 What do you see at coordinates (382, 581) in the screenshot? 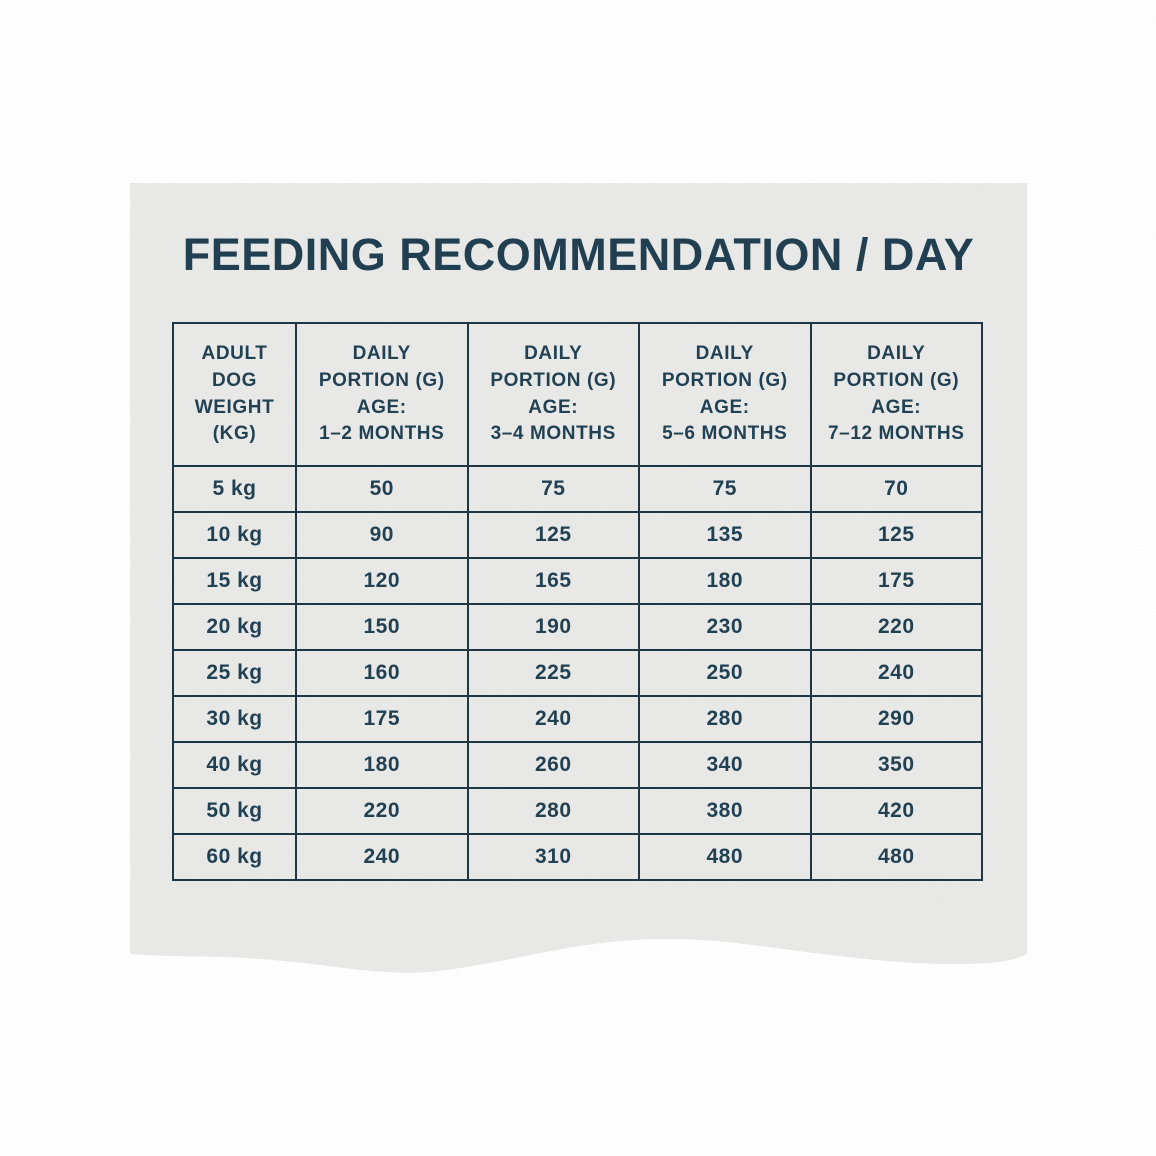
I see `portion-cell: 120` at bounding box center [382, 581].